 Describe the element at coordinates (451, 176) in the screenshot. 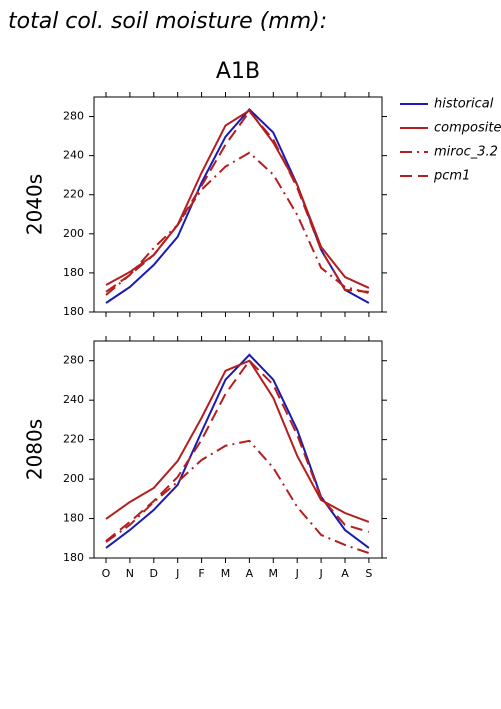

I see `legend-label: pcm1` at that location.